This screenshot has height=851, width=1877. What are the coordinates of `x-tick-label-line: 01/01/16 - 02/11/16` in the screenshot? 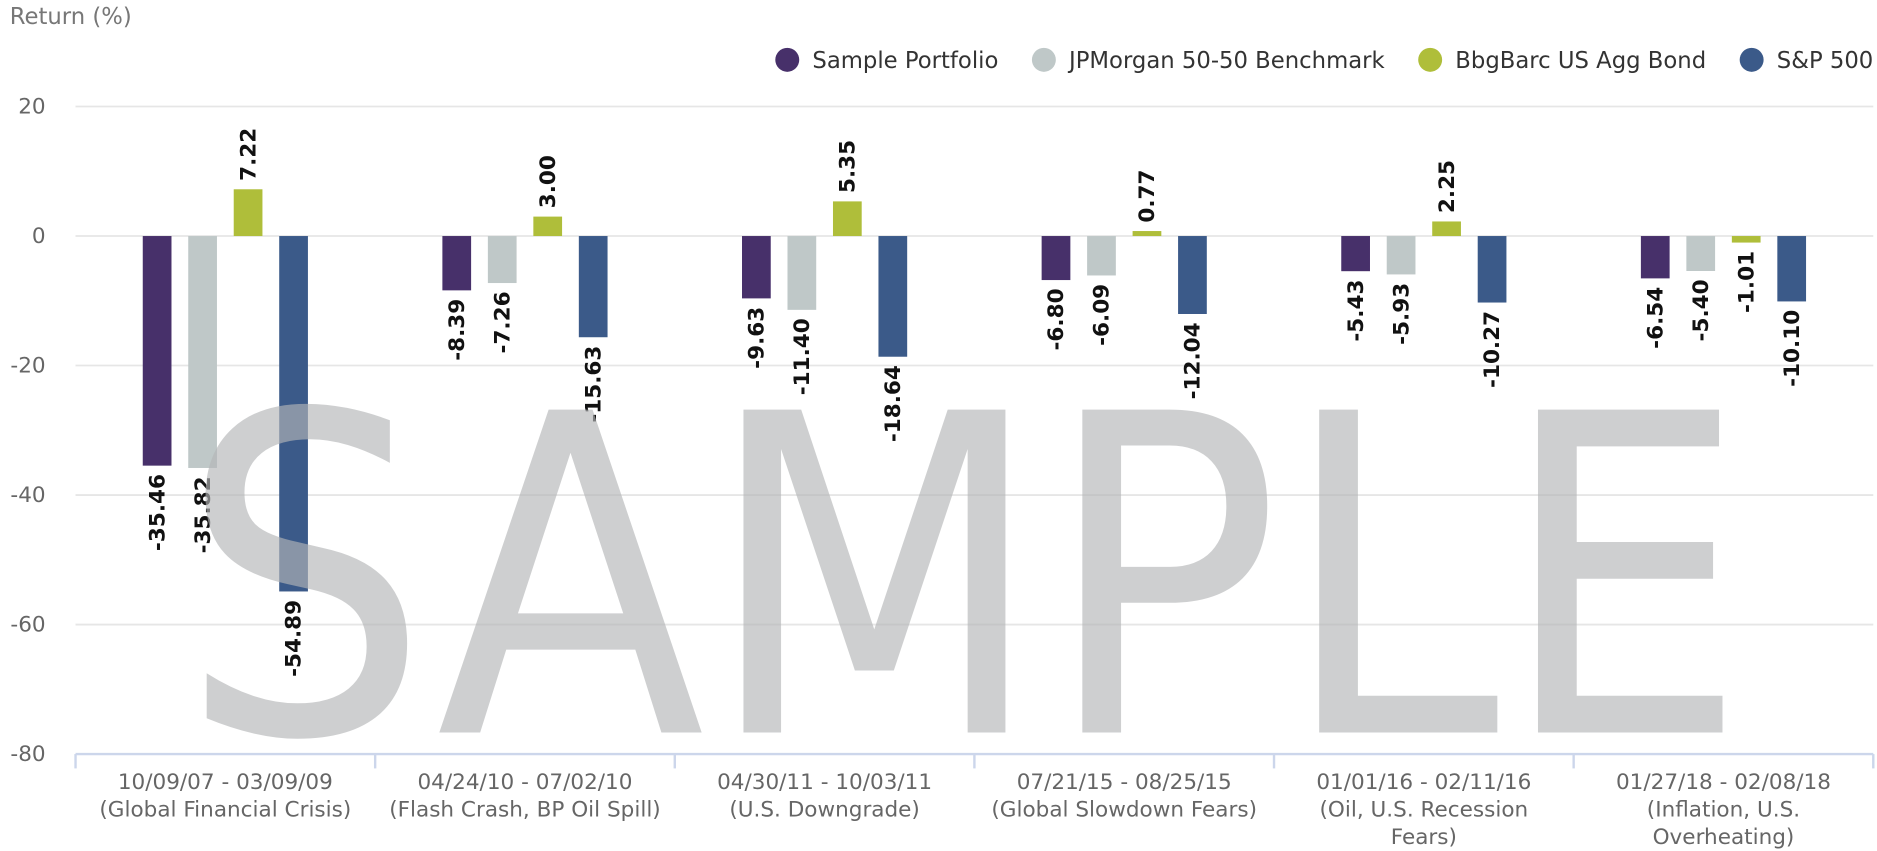 It's located at (1424, 782).